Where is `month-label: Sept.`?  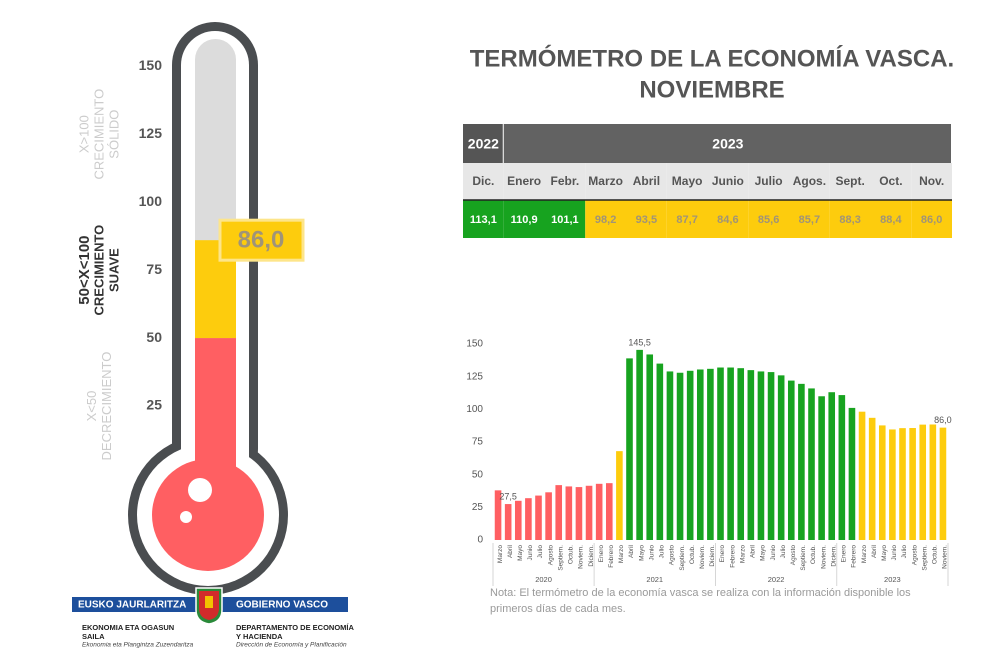 month-label: Sept. is located at coordinates (849, 181).